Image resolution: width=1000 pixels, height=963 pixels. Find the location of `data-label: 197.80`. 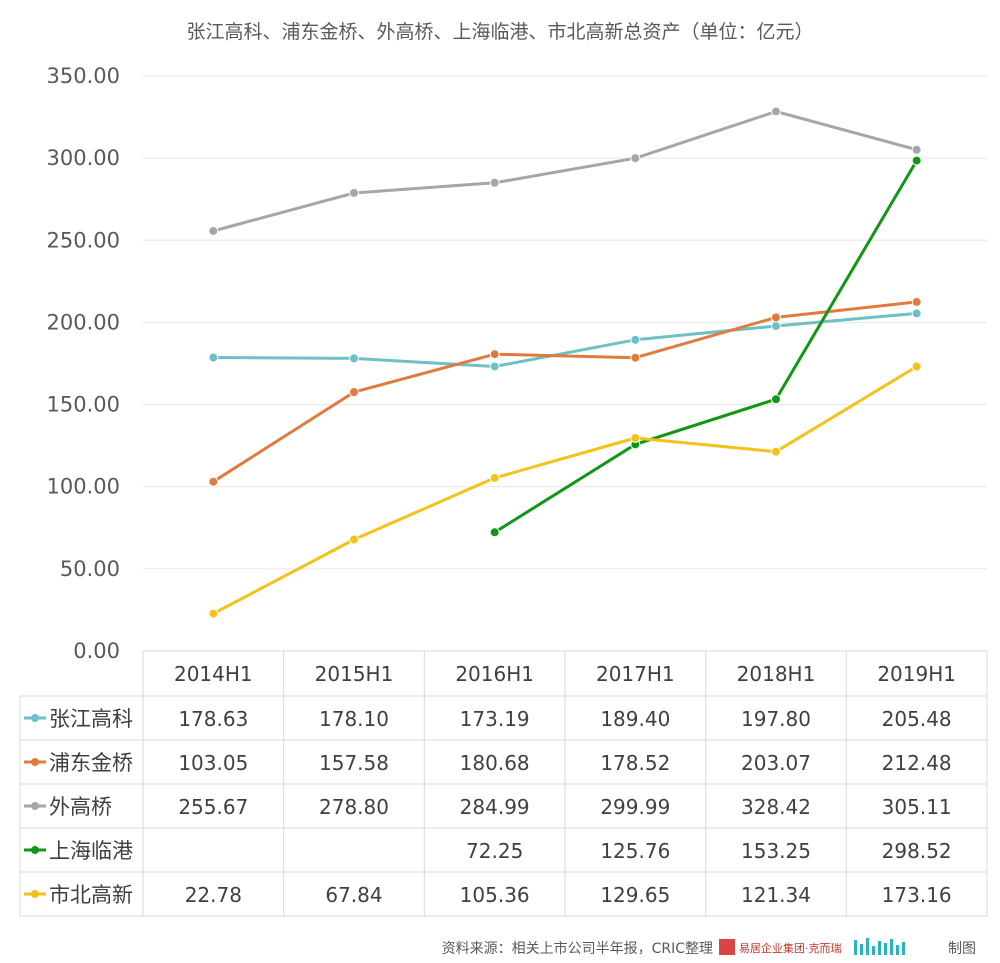

data-label: 197.80 is located at coordinates (776, 719).